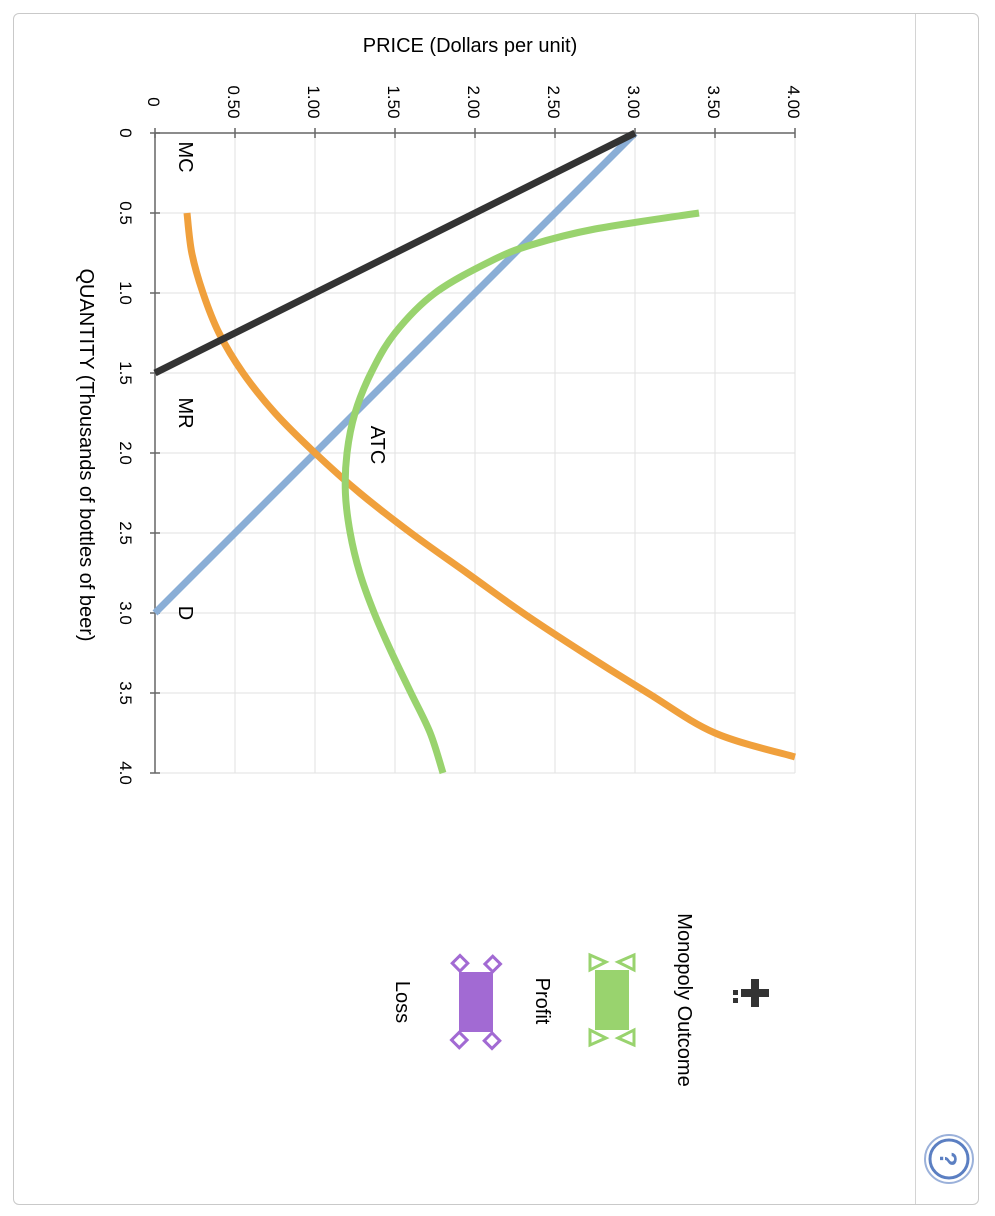 Image resolution: width=995 pixels, height=1216 pixels. I want to click on curve-label-mc: MC, so click(185, 156).